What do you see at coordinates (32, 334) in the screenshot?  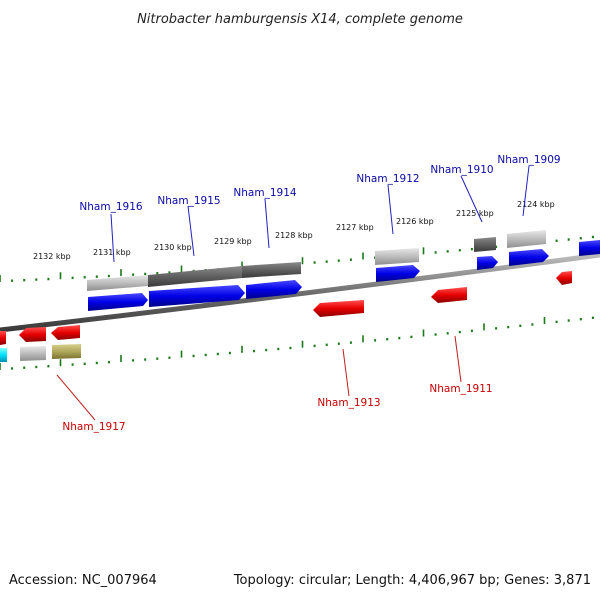 I see `gene-arrow-nham-1917` at bounding box center [32, 334].